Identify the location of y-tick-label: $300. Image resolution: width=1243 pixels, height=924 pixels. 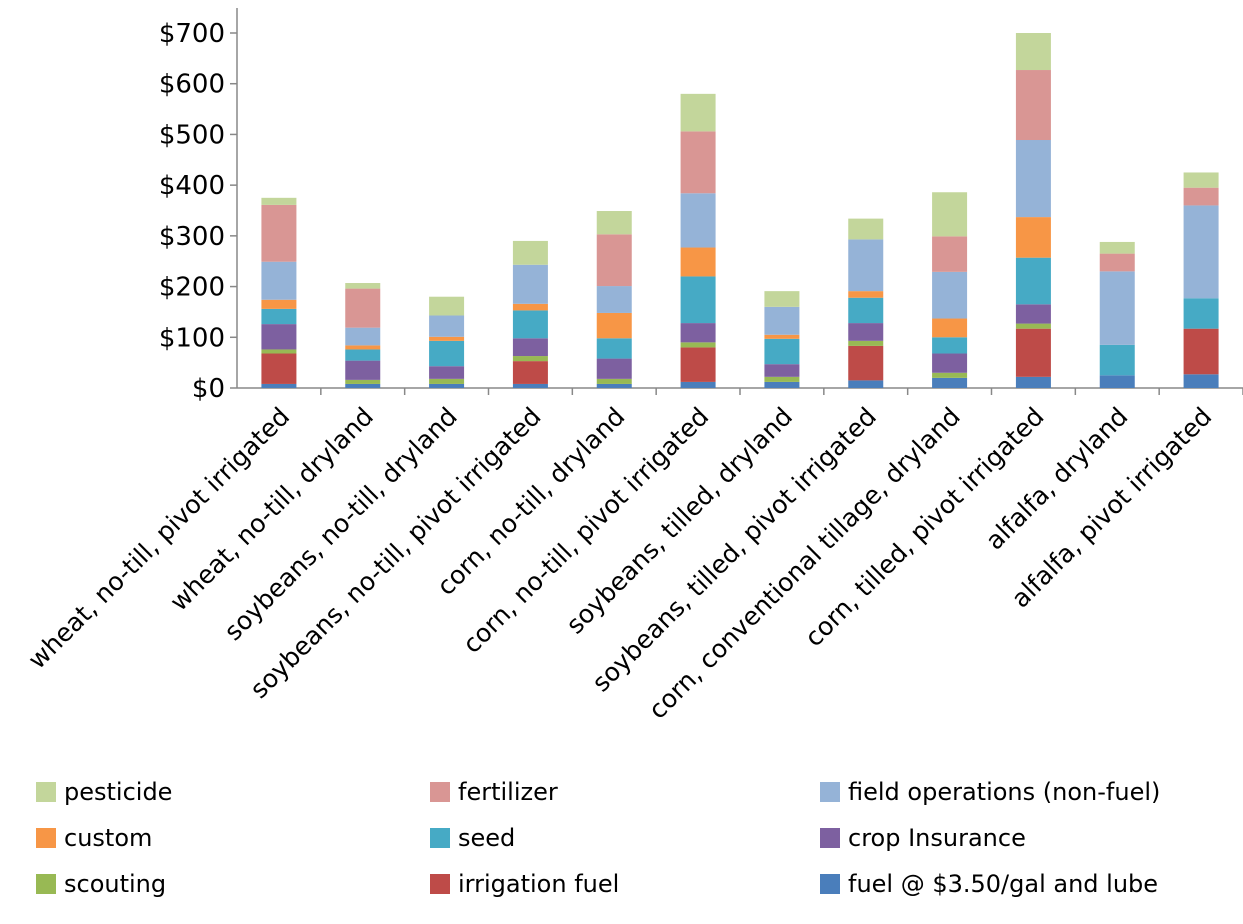
(192, 237).